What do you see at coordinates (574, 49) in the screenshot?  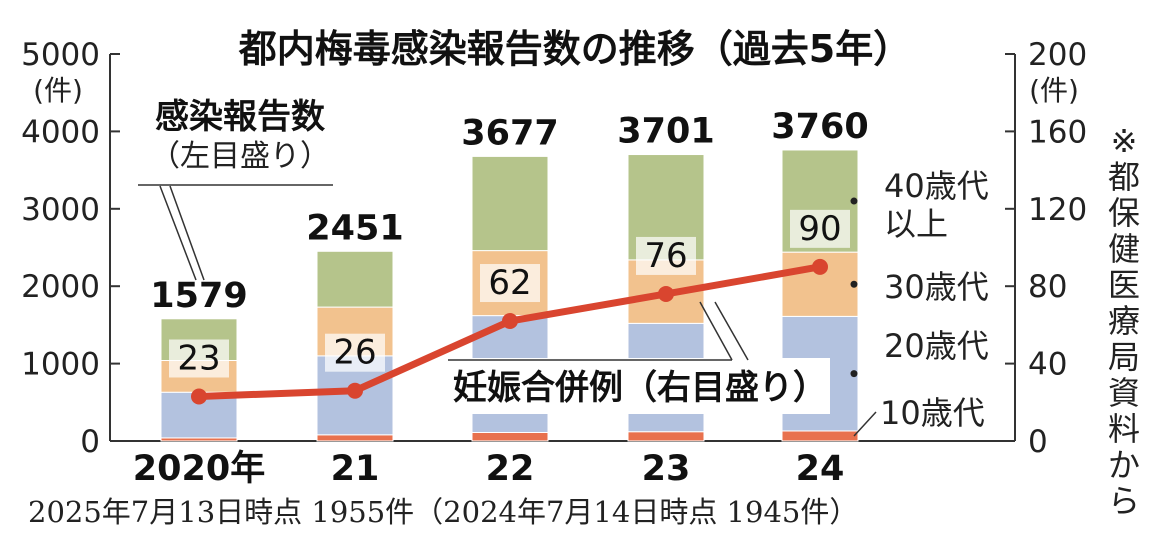 I see `chart-title: 都内梅毒感染報告数の推移（過去5年）` at bounding box center [574, 49].